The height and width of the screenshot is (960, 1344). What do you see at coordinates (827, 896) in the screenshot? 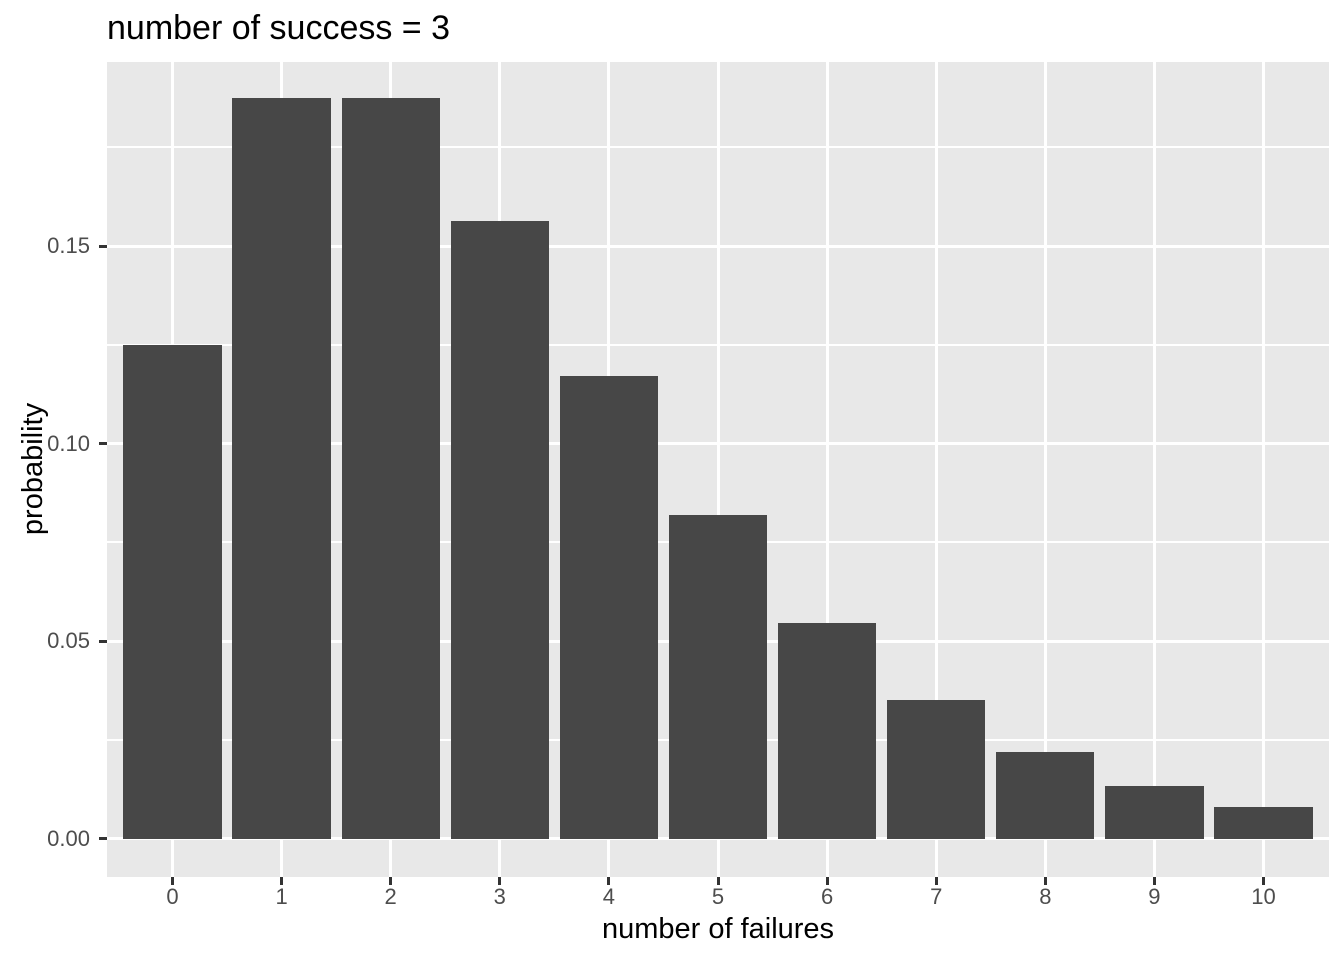
I see `x-tick-label: 6` at bounding box center [827, 896].